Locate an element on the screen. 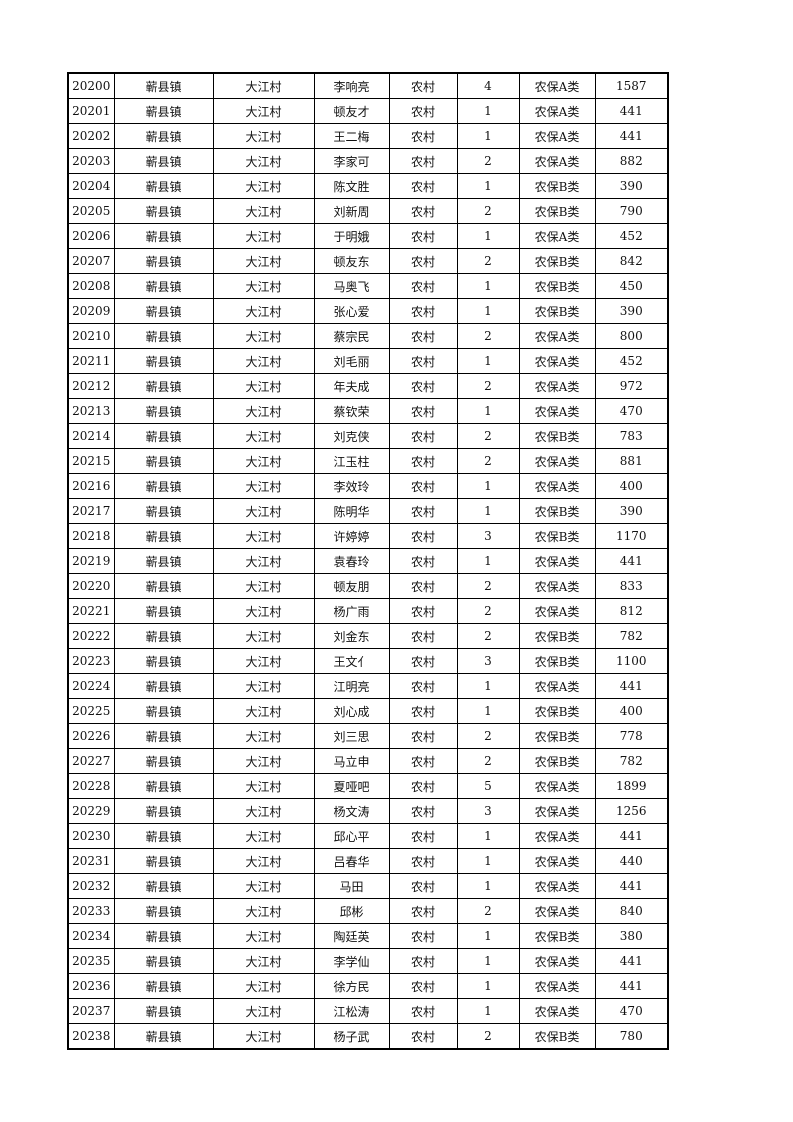 Image resolution: width=793 pixels, height=1122 pixels. amount-cell: 450 is located at coordinates (631, 286).